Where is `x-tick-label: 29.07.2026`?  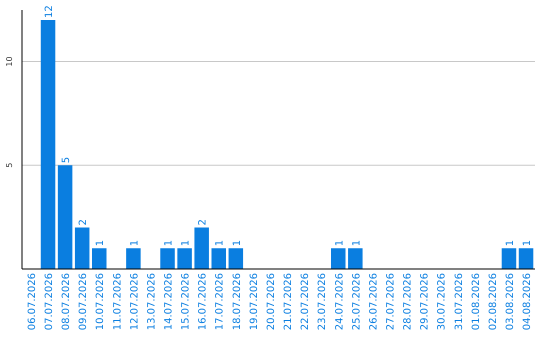 x-tick-label: 29.07.2026 is located at coordinates (425, 301).